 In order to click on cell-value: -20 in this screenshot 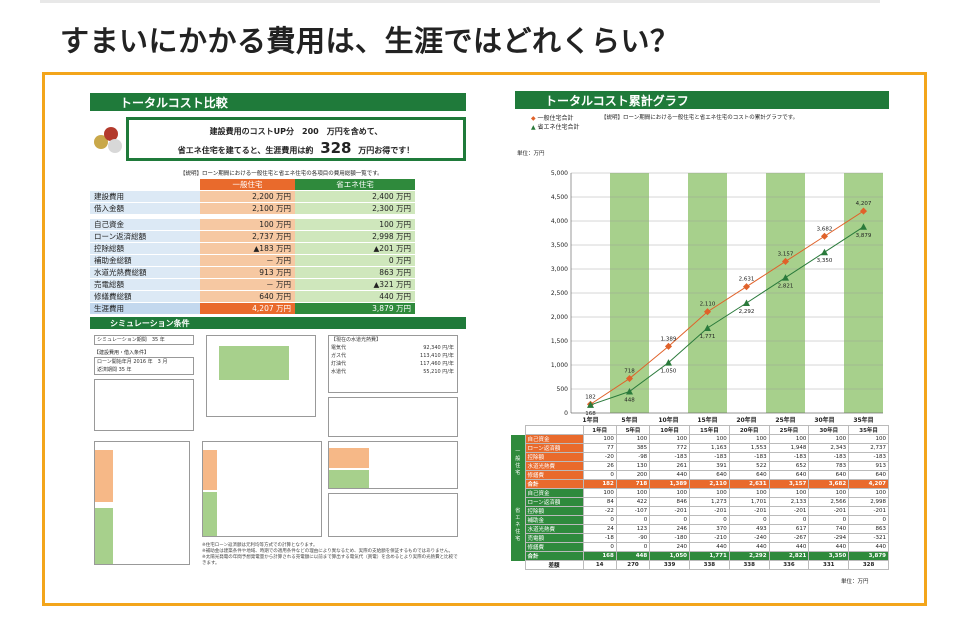, I will do `click(599, 457)`.